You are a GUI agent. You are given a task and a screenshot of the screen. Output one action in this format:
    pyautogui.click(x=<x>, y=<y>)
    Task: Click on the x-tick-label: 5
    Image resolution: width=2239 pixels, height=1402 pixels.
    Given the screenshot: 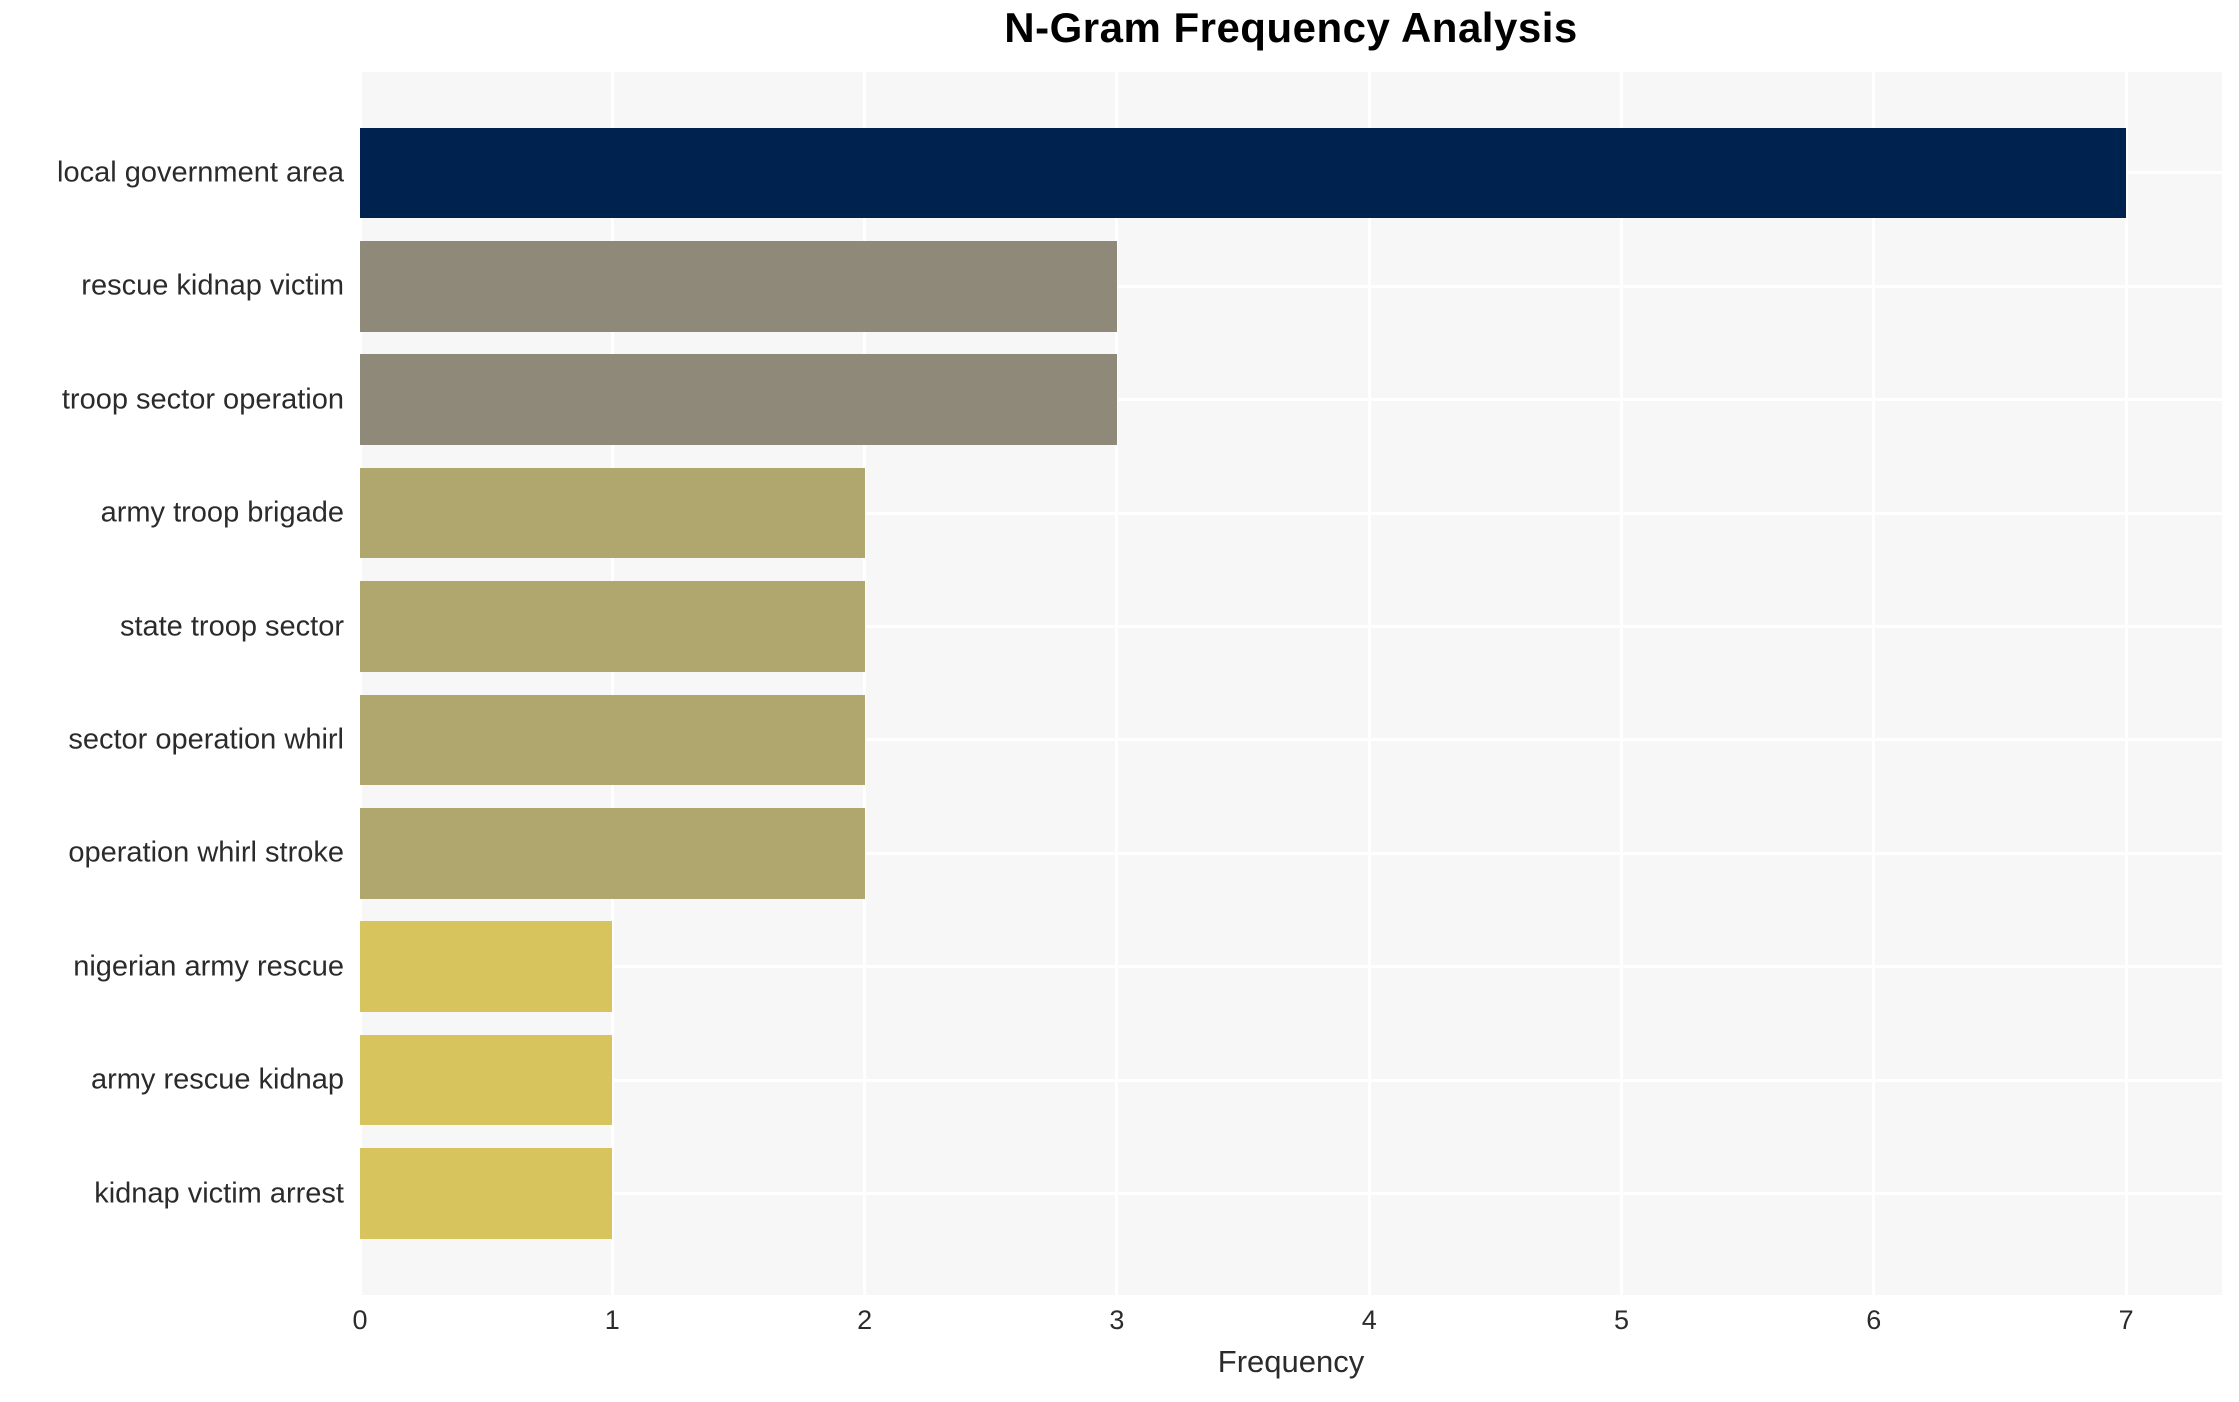 What is the action you would take?
    pyautogui.click(x=1622, y=1320)
    